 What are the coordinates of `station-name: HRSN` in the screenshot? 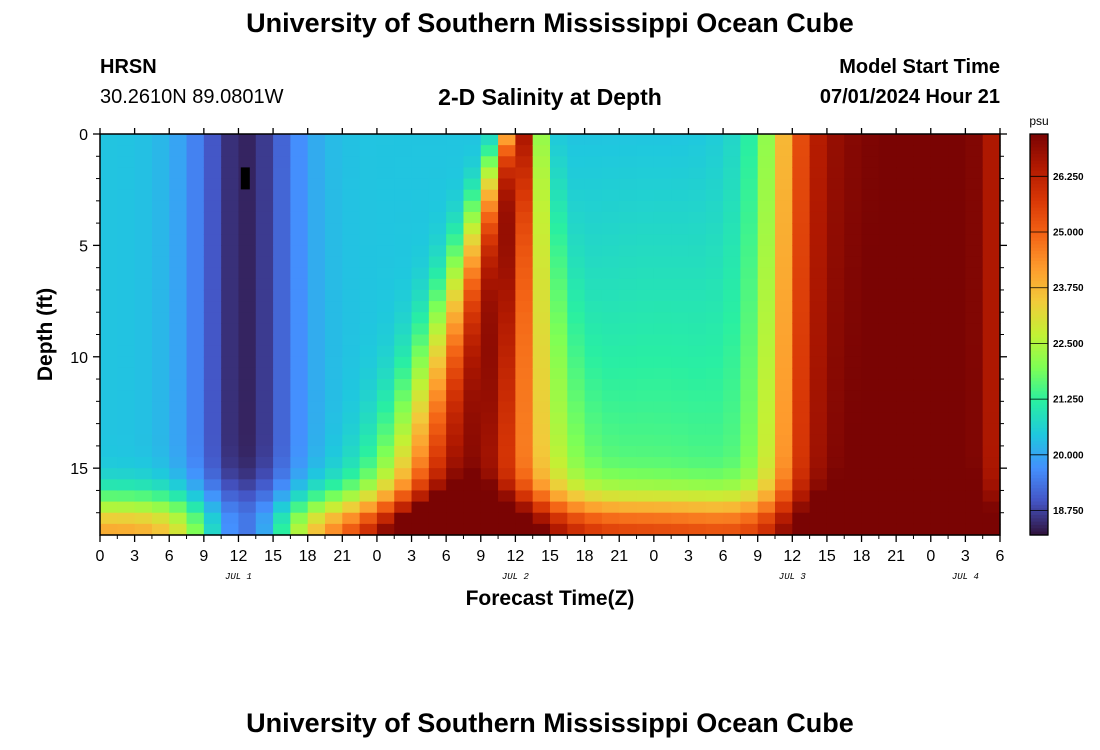 It's located at (128, 67).